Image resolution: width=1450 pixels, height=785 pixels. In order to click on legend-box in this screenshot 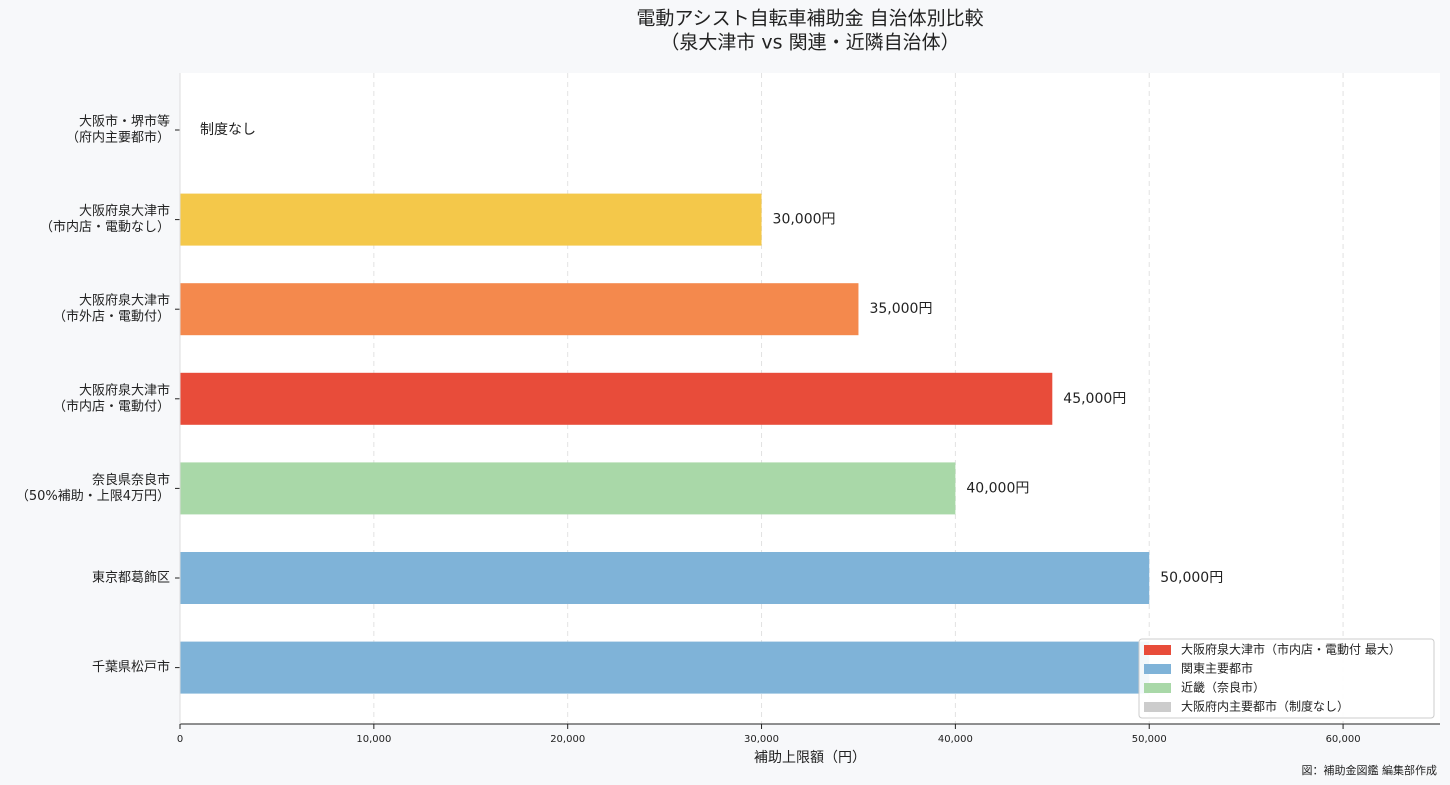, I will do `click(1286, 678)`.